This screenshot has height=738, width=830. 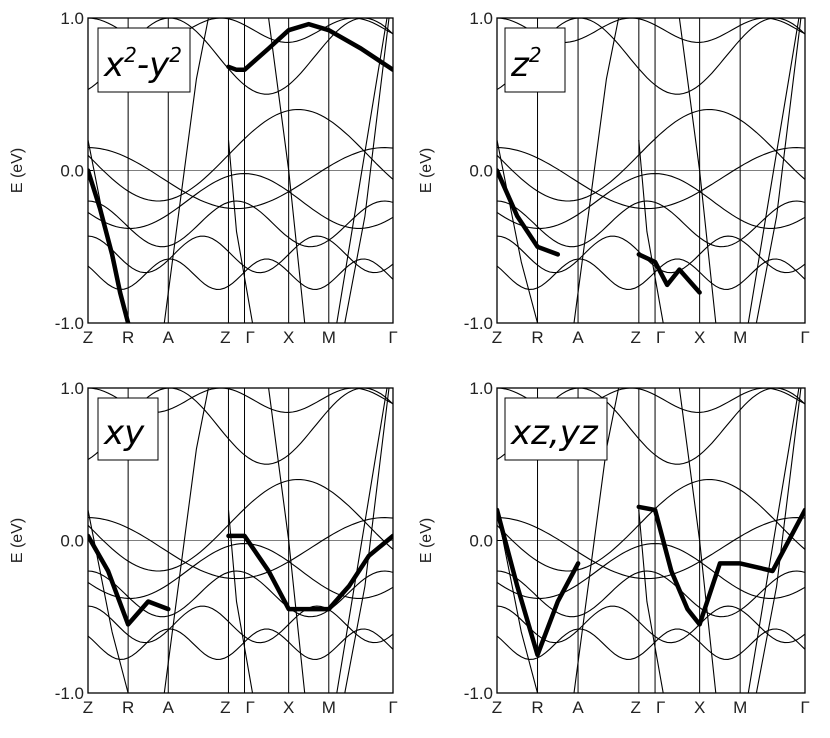 What do you see at coordinates (554, 433) in the screenshot?
I see `orbital-label: xz,yz` at bounding box center [554, 433].